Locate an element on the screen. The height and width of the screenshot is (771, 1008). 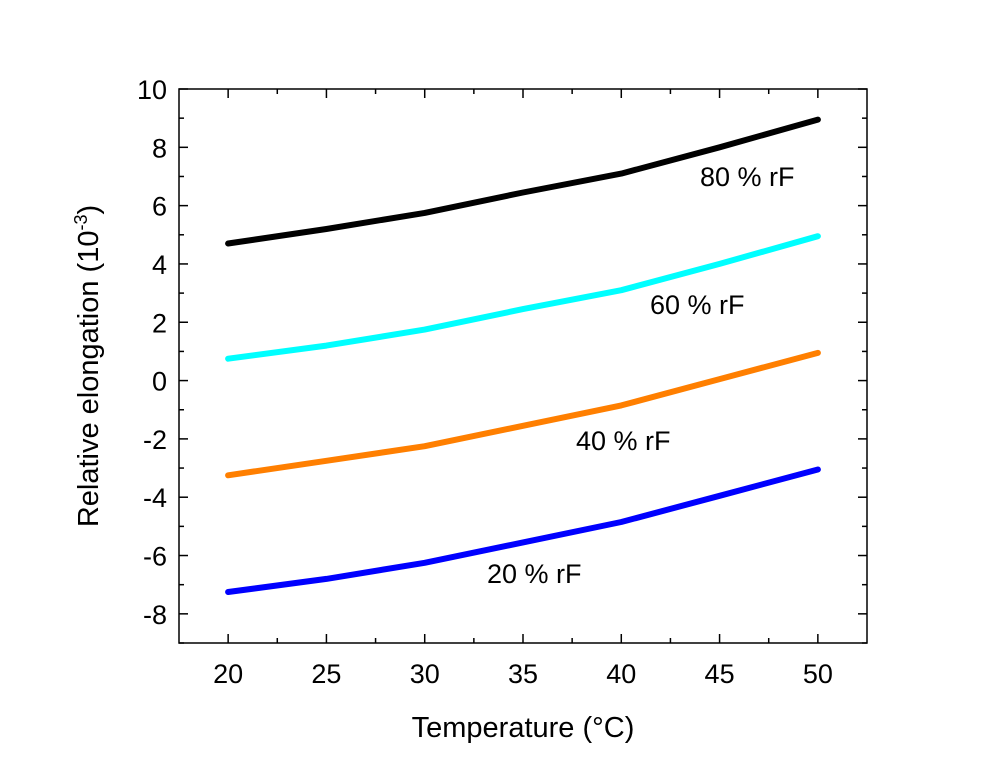
y-tick-label: -4 is located at coordinates (155, 498).